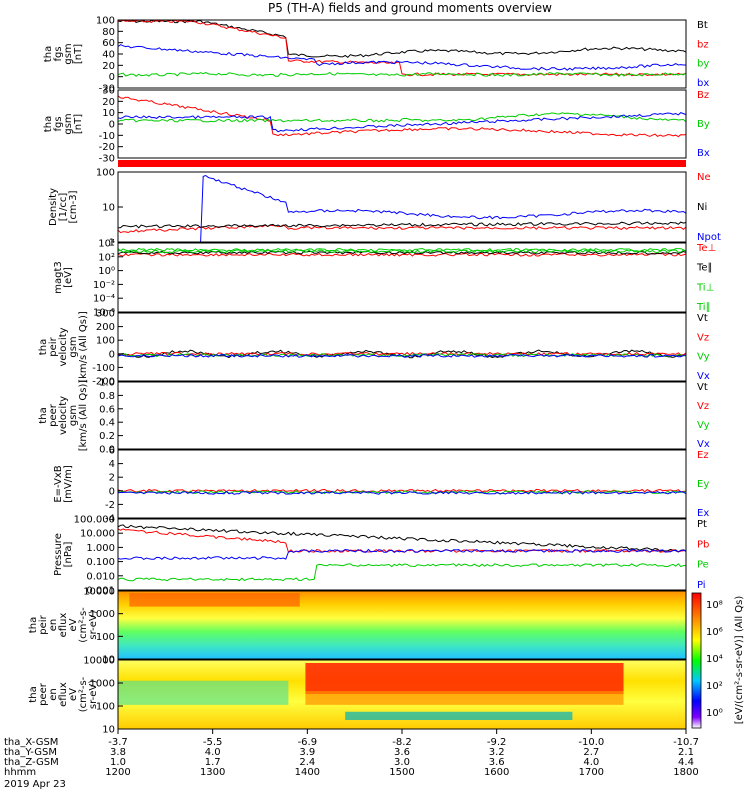  What do you see at coordinates (591, 762) in the screenshot?
I see `footer-value-z: 4.0` at bounding box center [591, 762].